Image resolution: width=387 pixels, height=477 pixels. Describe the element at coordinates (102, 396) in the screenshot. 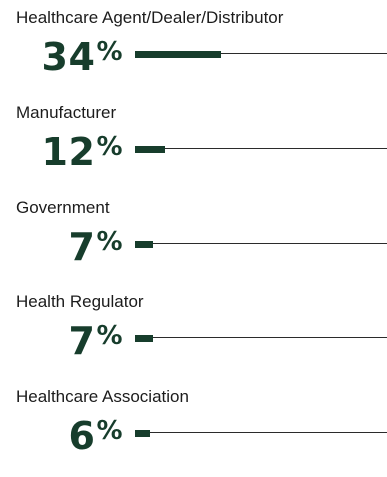

I see `category-label: Healthcare Association` at that location.